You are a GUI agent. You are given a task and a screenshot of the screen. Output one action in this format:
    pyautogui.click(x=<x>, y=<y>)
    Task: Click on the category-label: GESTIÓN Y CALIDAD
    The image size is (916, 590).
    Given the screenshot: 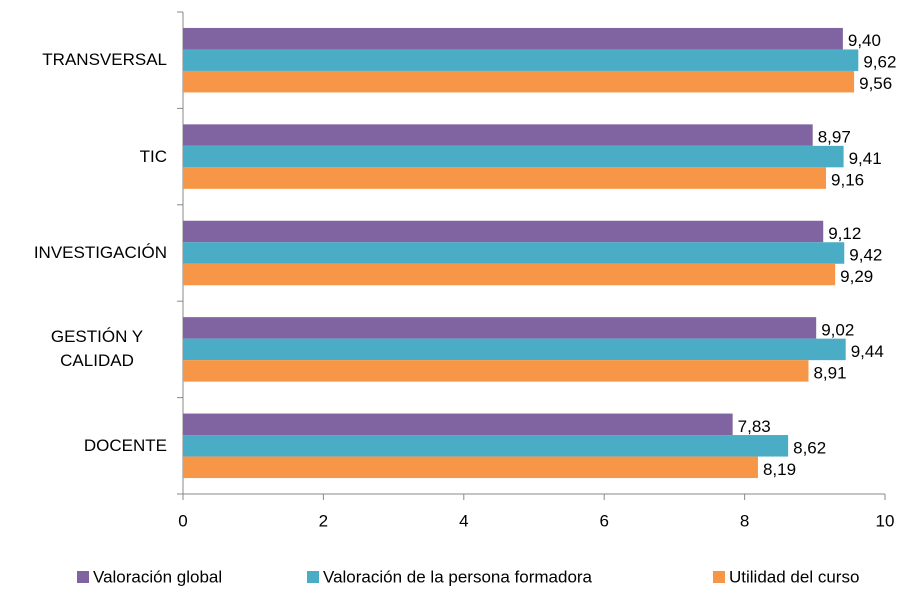 What is the action you would take?
    pyautogui.click(x=97, y=349)
    